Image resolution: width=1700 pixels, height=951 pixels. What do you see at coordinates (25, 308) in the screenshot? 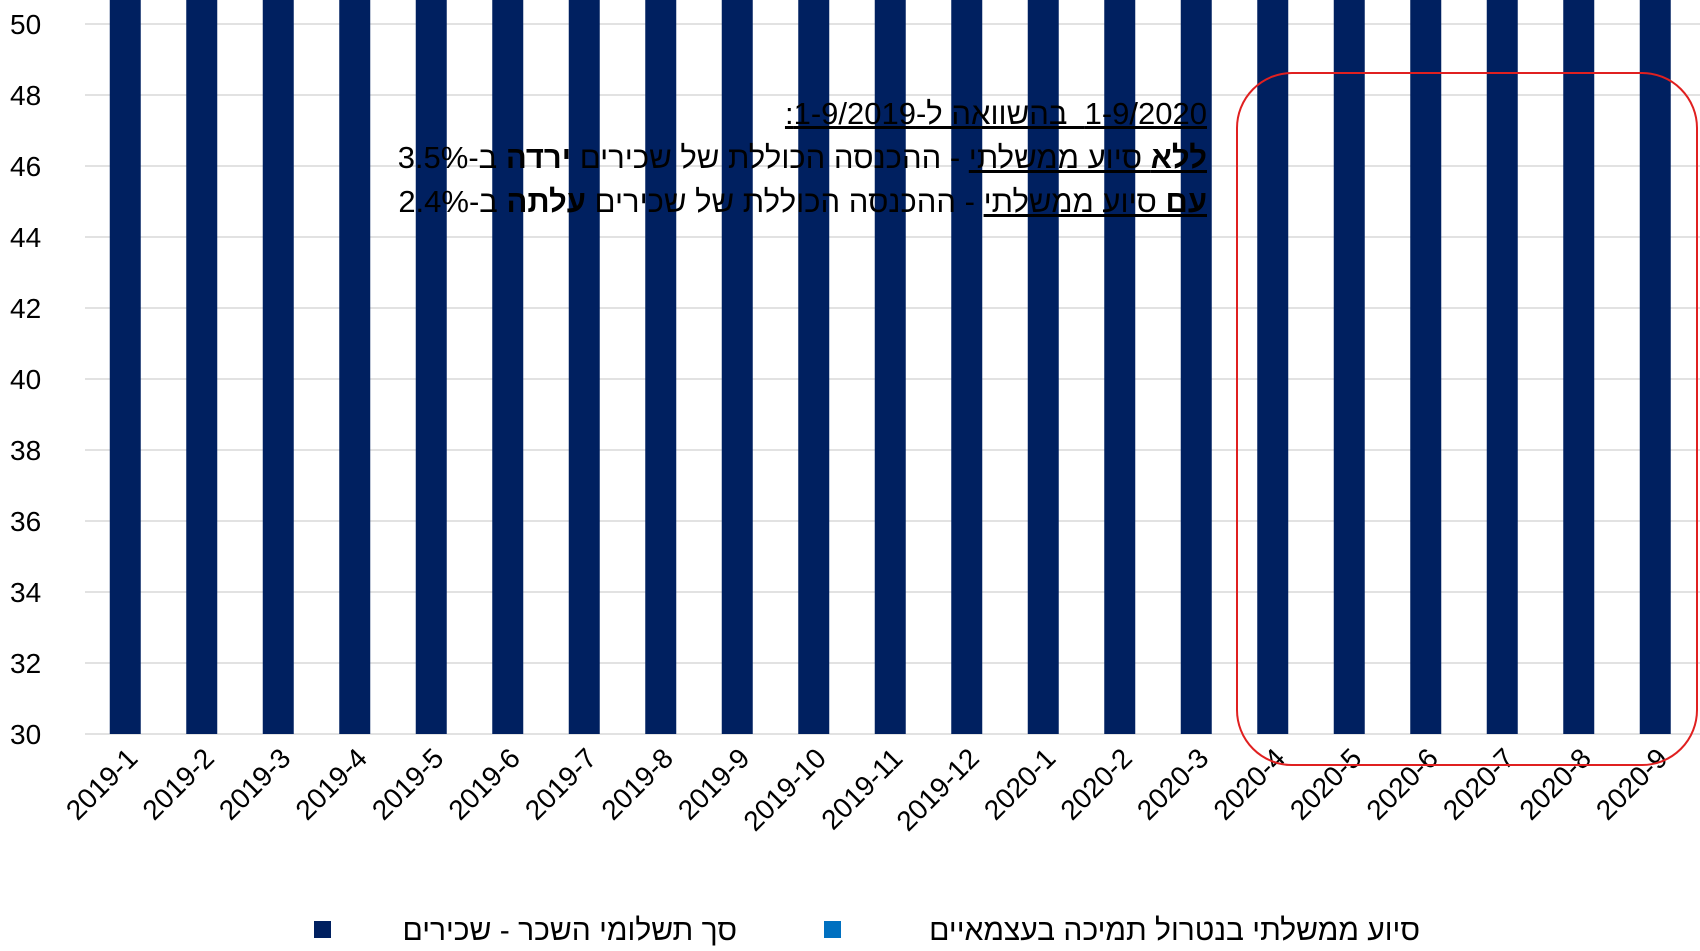
I see `y-tick-label: 42` at bounding box center [25, 308].